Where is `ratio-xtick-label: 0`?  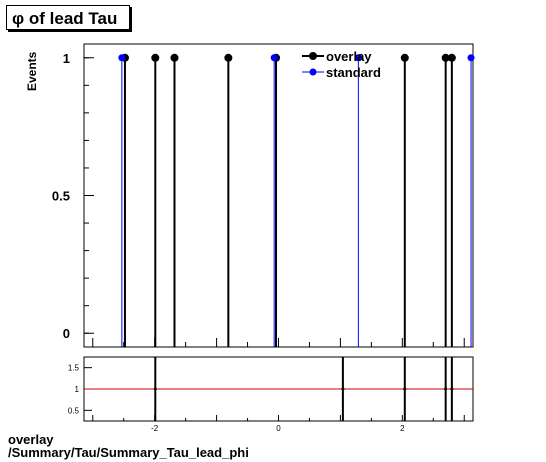
ratio-xtick-label: 0 is located at coordinates (278, 428).